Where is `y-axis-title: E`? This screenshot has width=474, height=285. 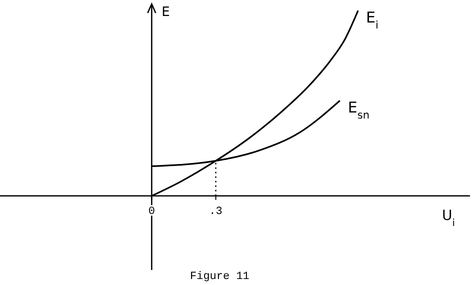
y-axis-title: E is located at coordinates (166, 12).